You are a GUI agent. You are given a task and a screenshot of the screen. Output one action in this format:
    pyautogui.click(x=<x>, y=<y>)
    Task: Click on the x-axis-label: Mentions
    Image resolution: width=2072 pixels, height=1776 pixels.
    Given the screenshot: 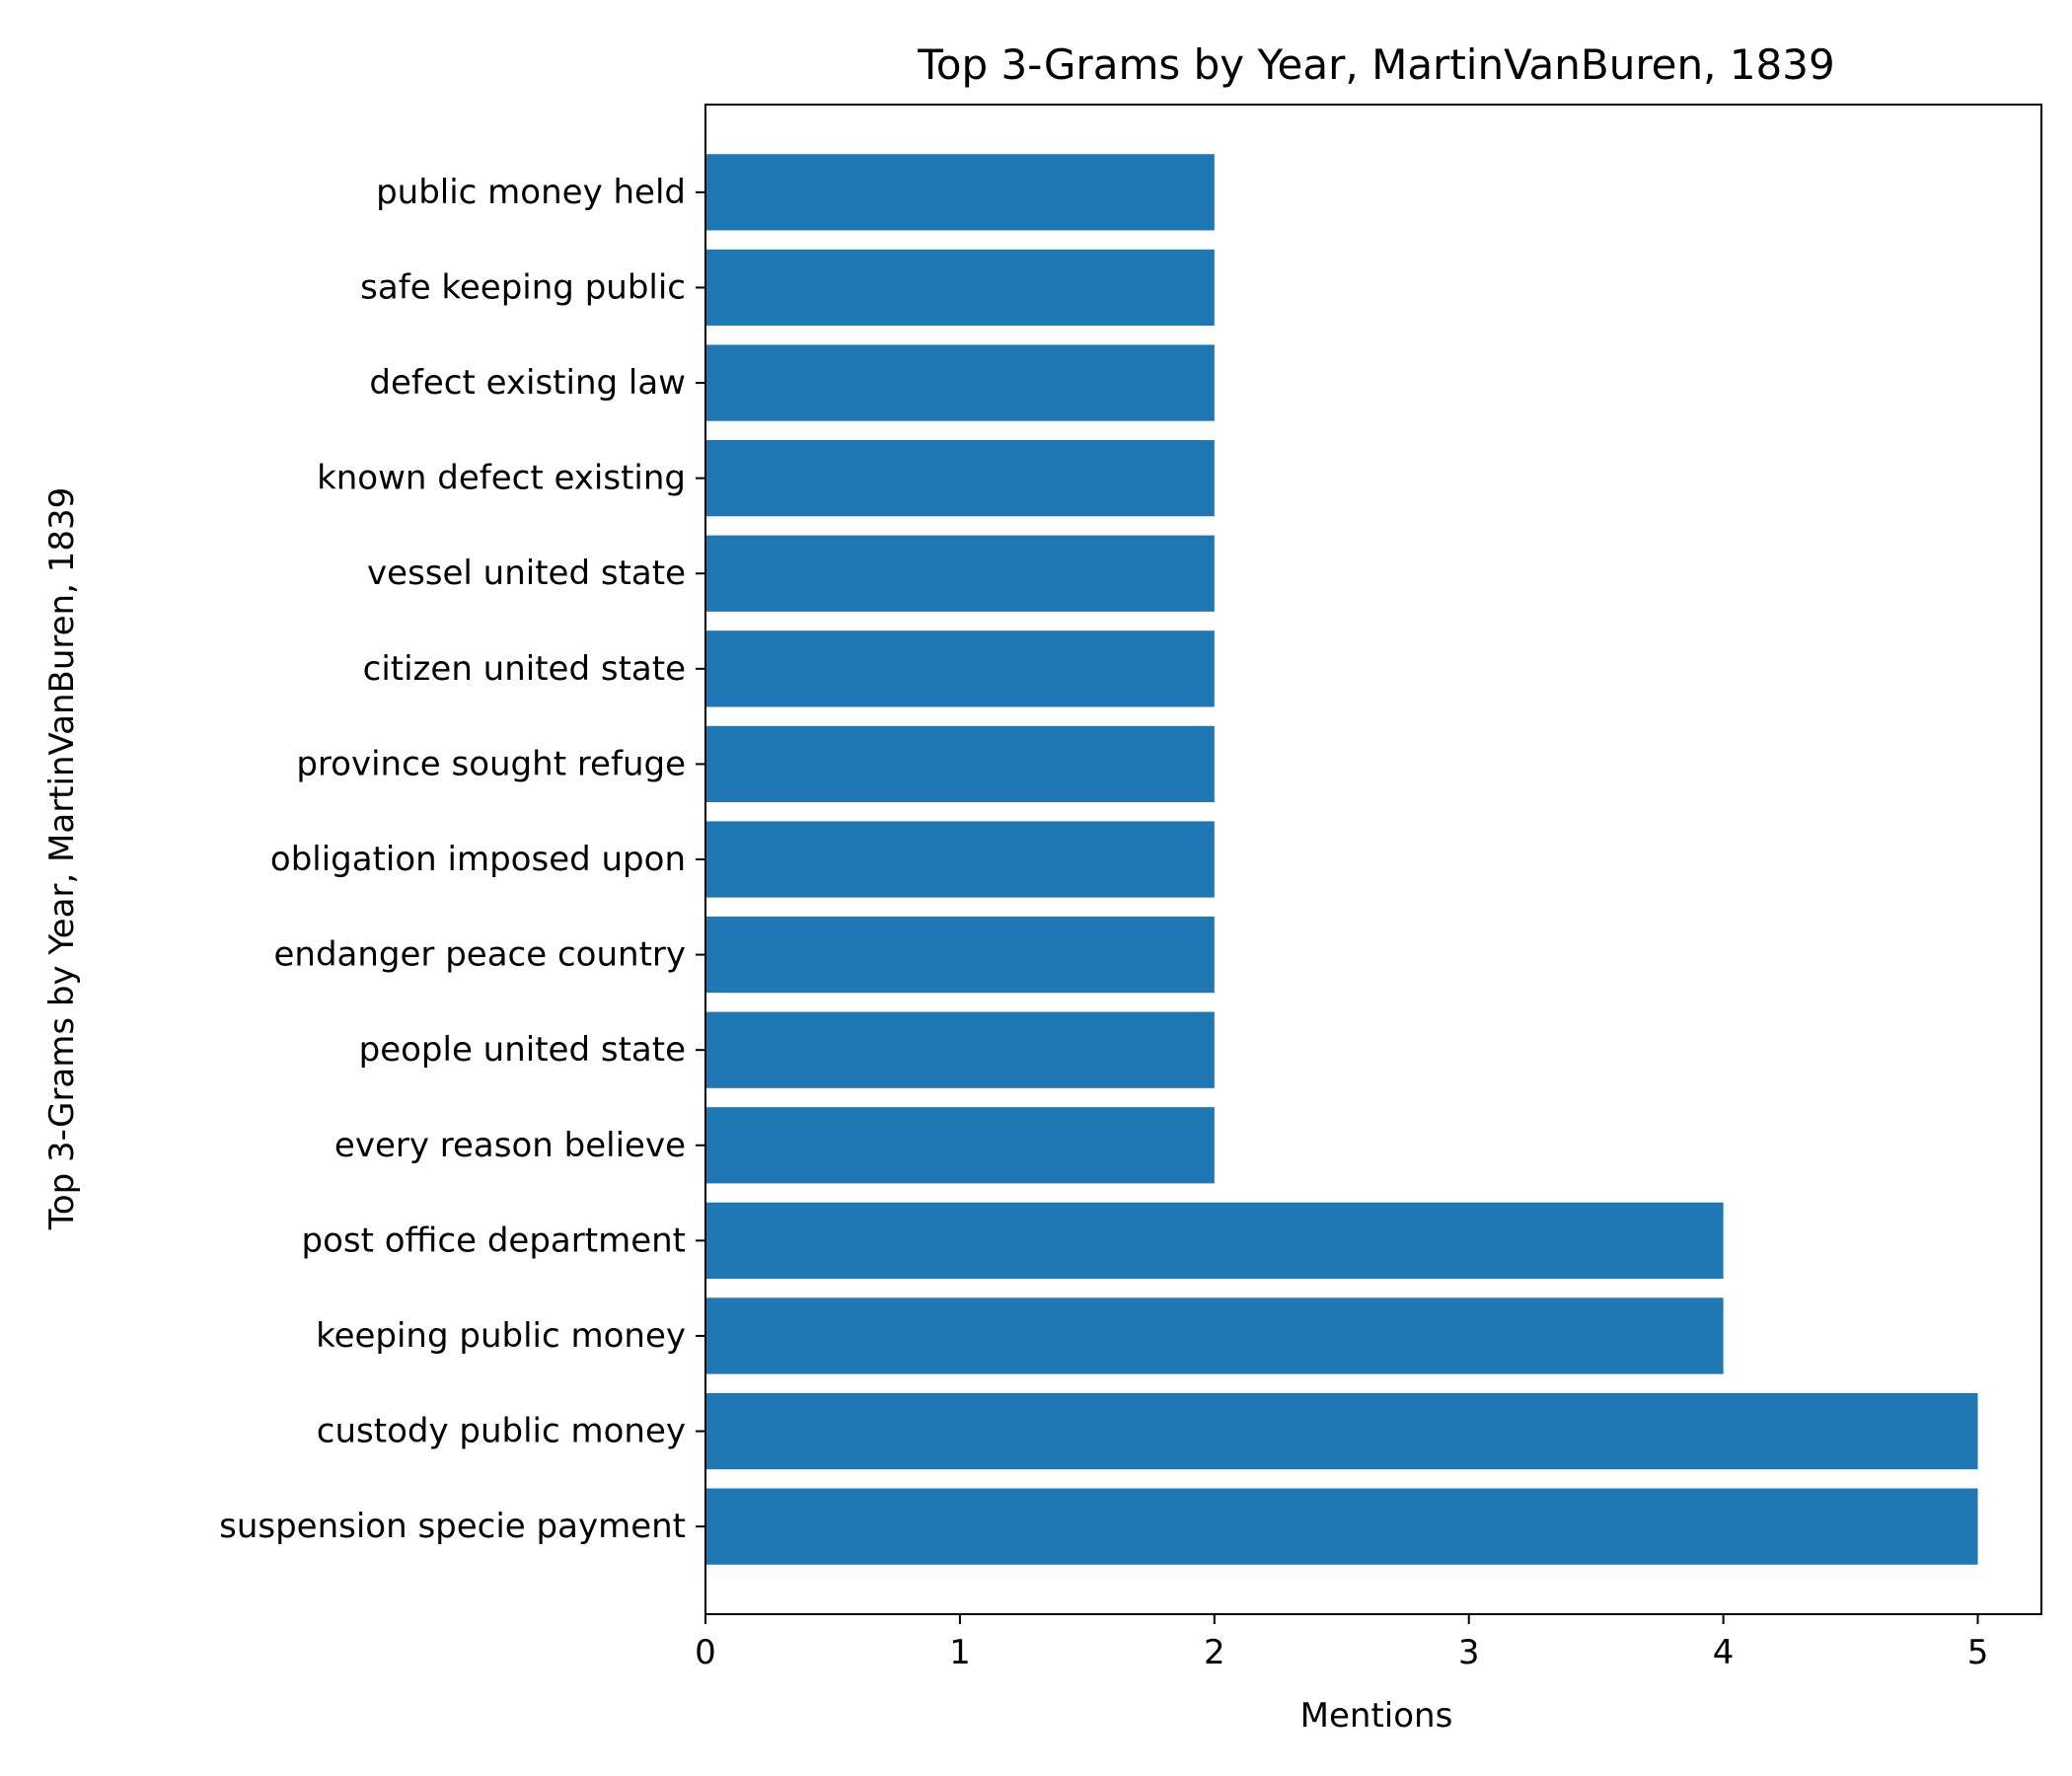 What is the action you would take?
    pyautogui.click(x=1377, y=1716)
    